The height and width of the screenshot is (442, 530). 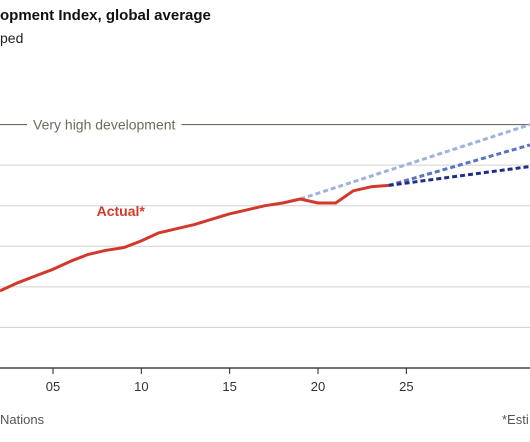 I want to click on actual-series-label: Actual*, so click(x=121, y=211).